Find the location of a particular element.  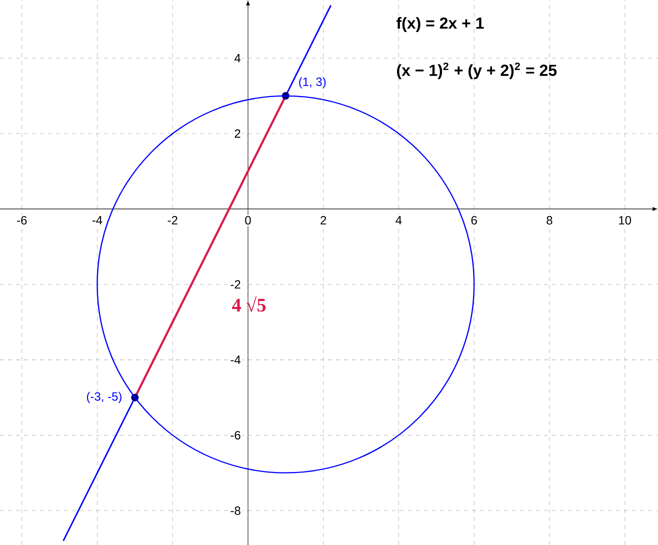

y-tick-label: -6 is located at coordinates (235, 435).